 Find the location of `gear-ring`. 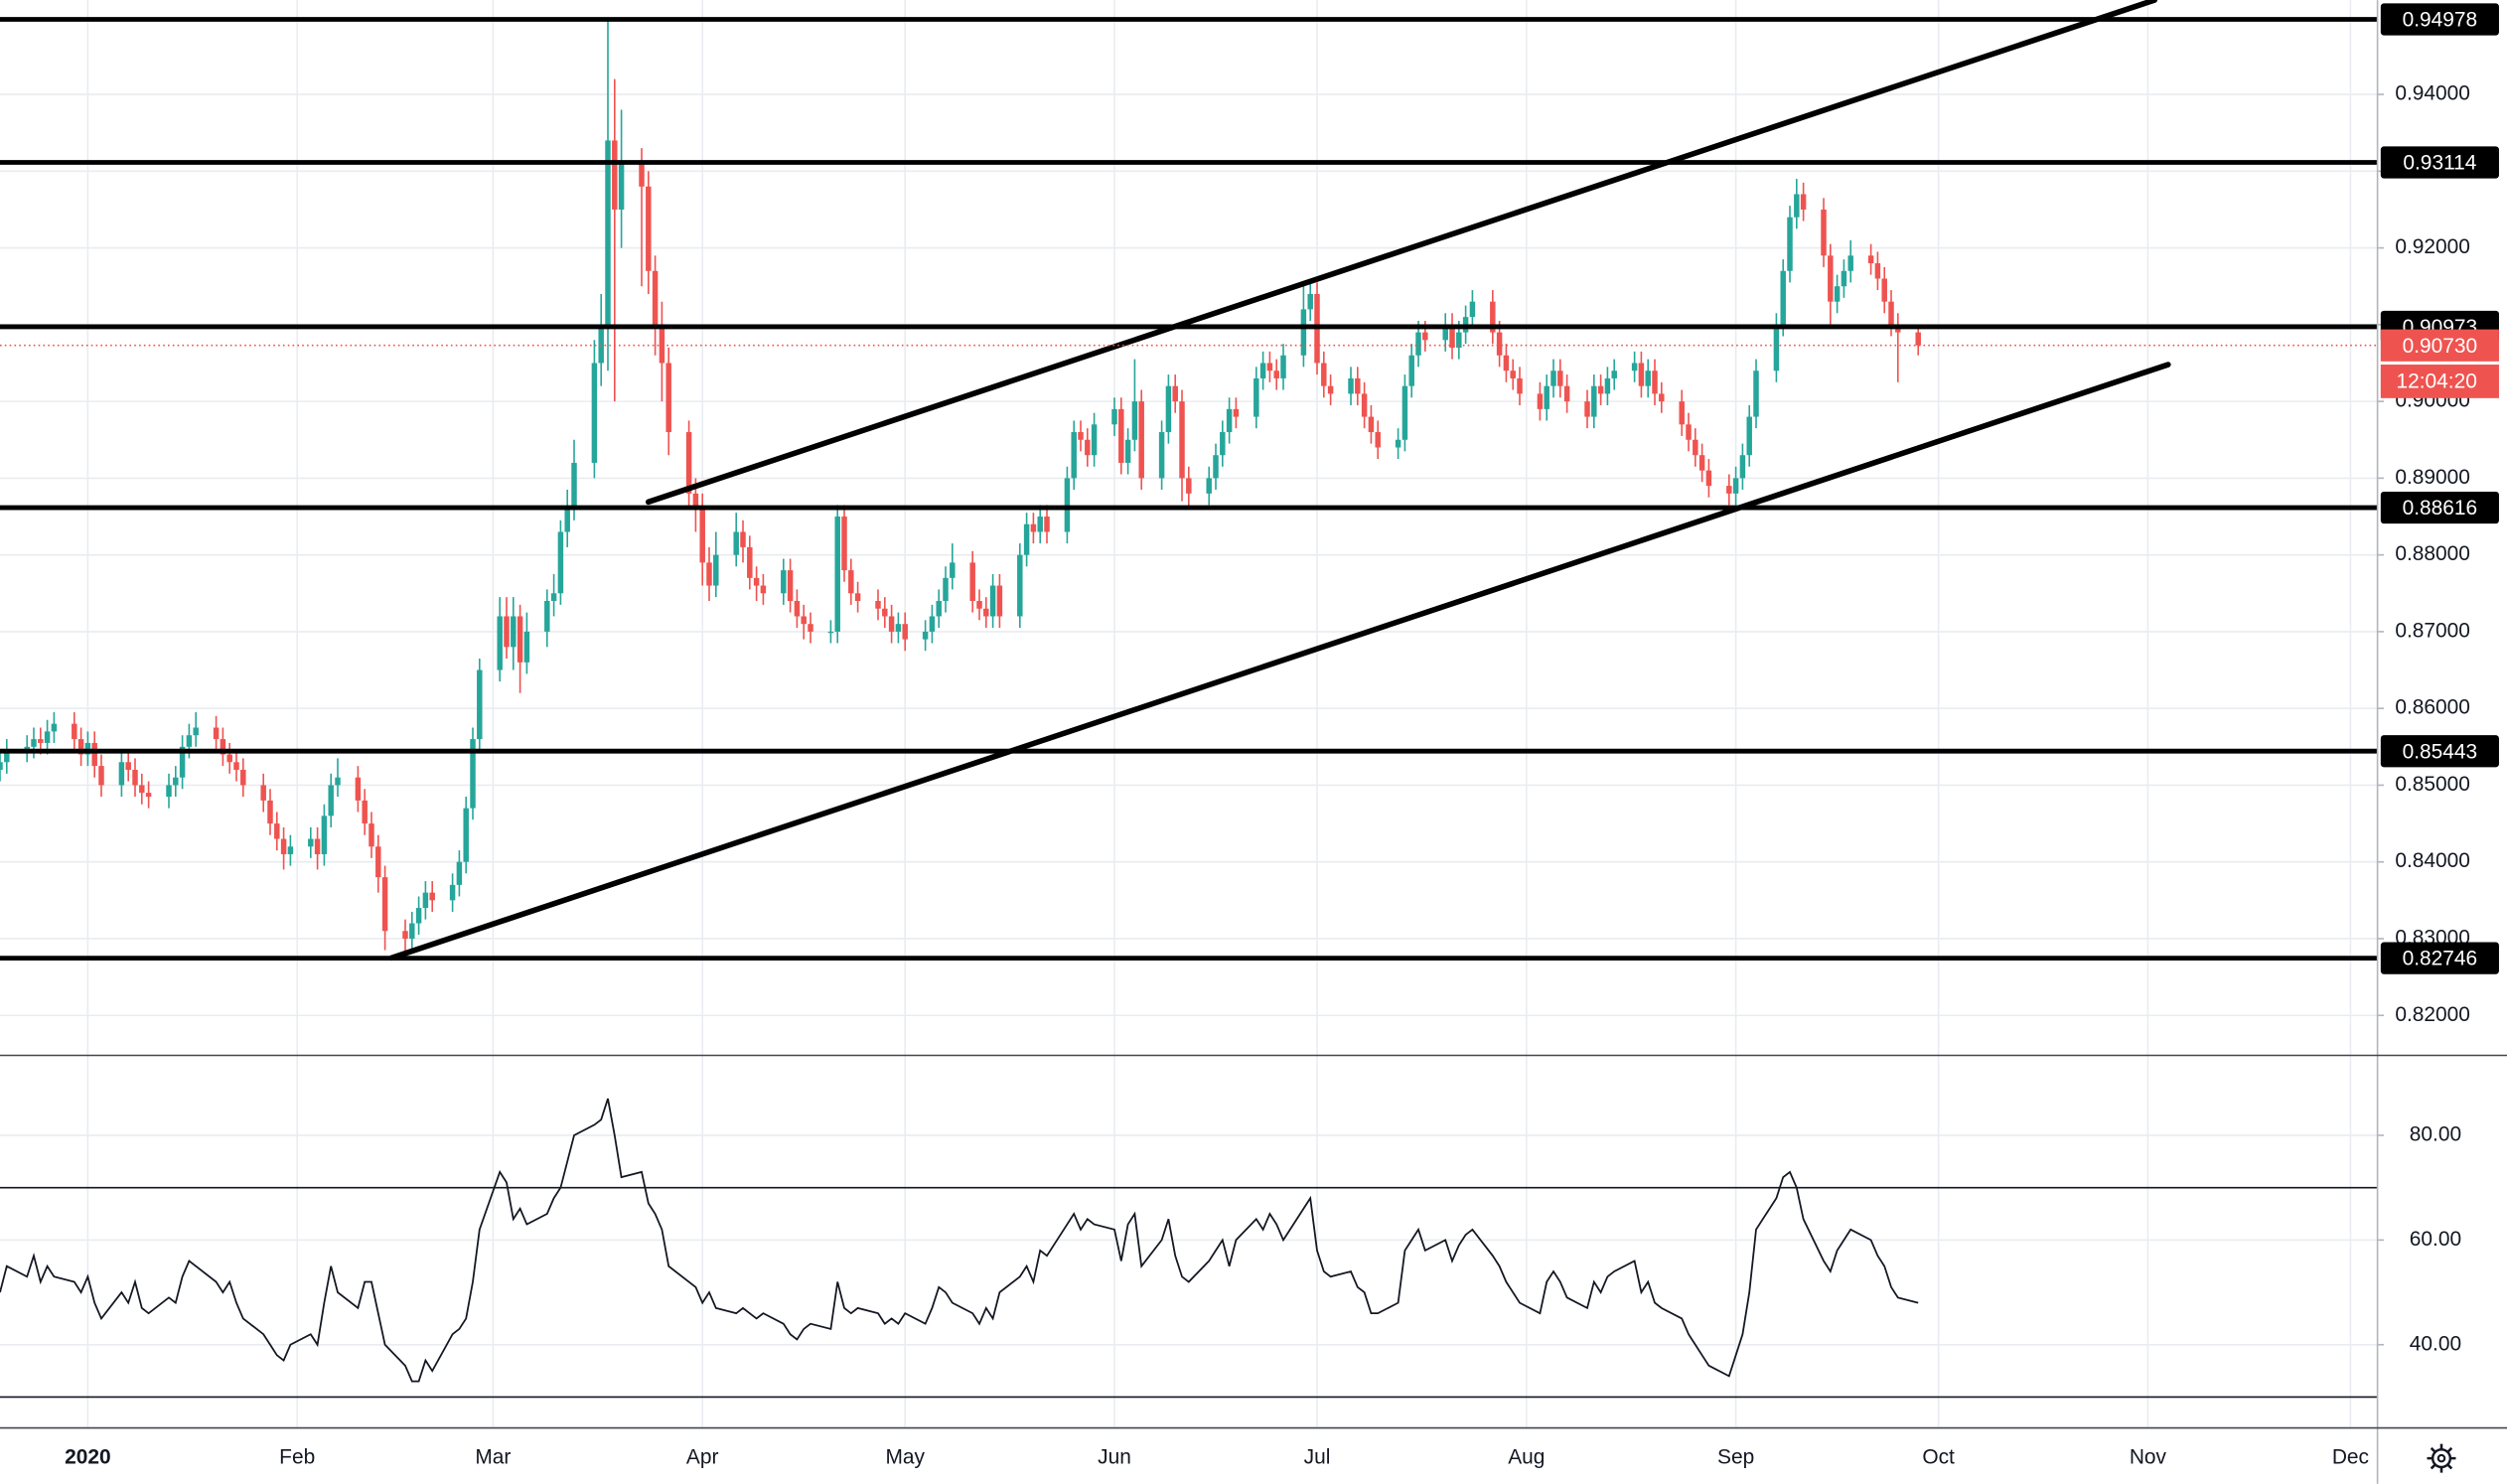

gear-ring is located at coordinates (2441, 1458).